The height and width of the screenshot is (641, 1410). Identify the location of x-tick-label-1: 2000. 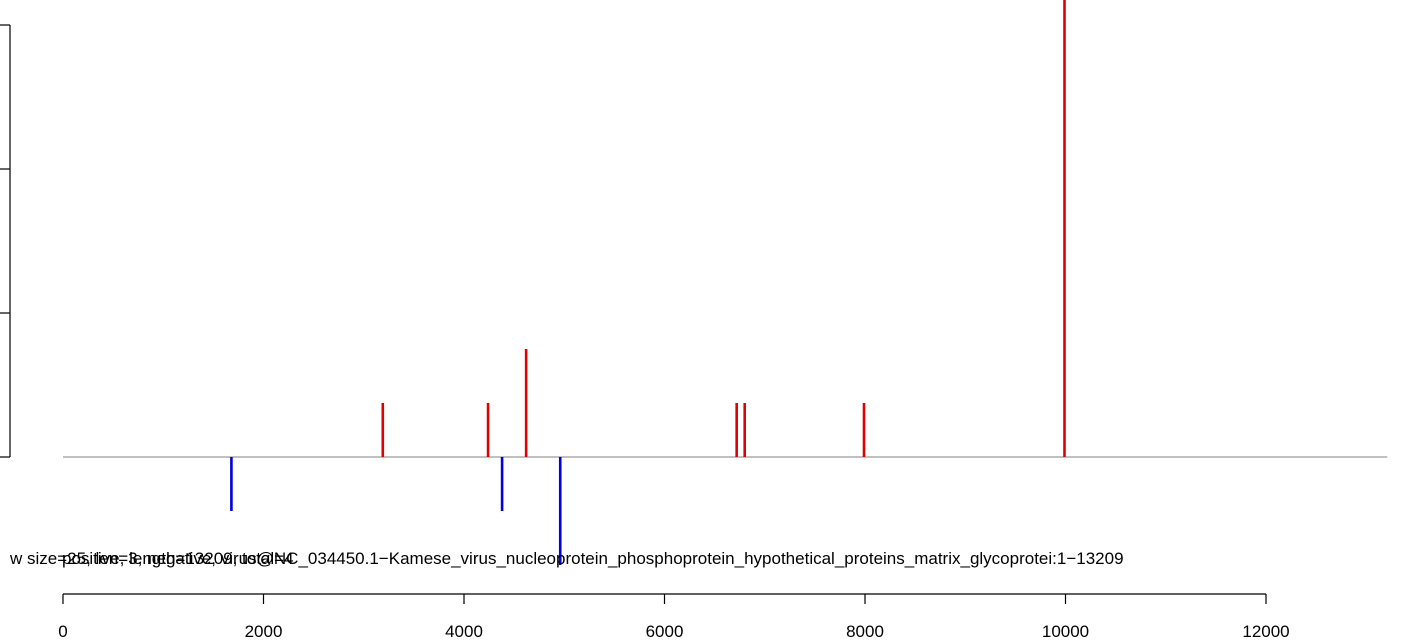
(264, 631).